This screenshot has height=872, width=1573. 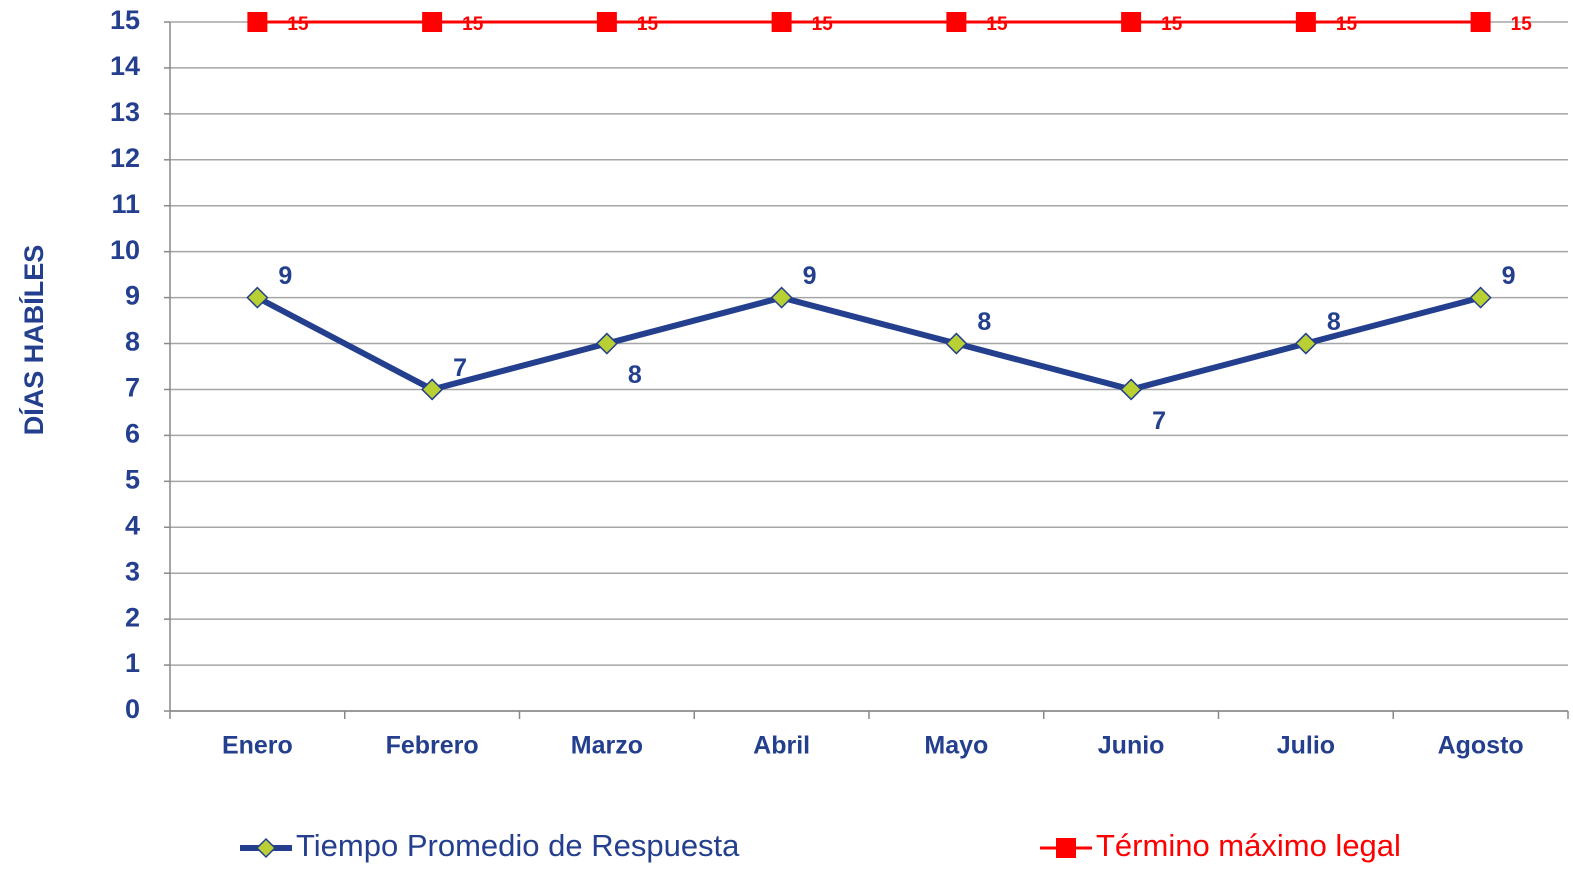 What do you see at coordinates (1131, 746) in the screenshot?
I see `x-tick-label: Junio` at bounding box center [1131, 746].